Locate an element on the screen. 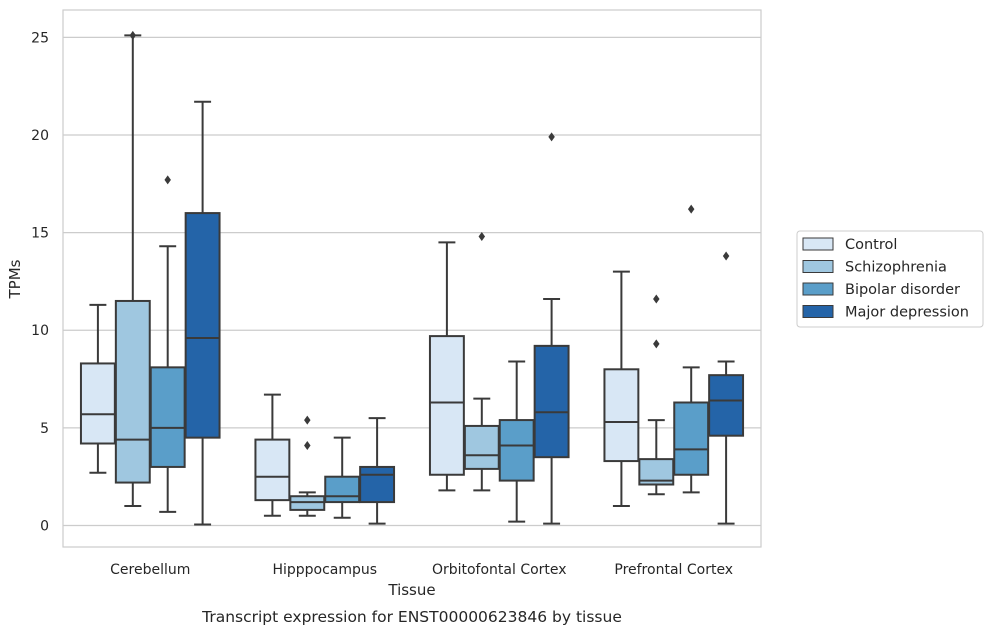  y-tick-label: 5 is located at coordinates (44, 429).